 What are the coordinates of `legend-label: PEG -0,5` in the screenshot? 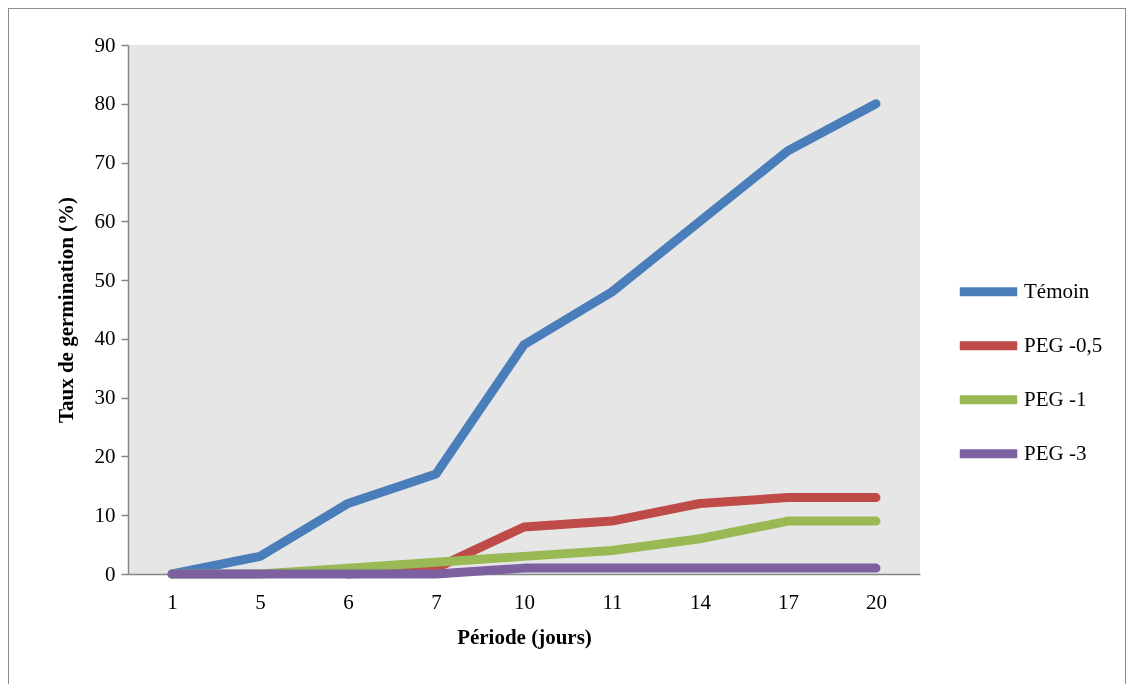 It's located at (1063, 344).